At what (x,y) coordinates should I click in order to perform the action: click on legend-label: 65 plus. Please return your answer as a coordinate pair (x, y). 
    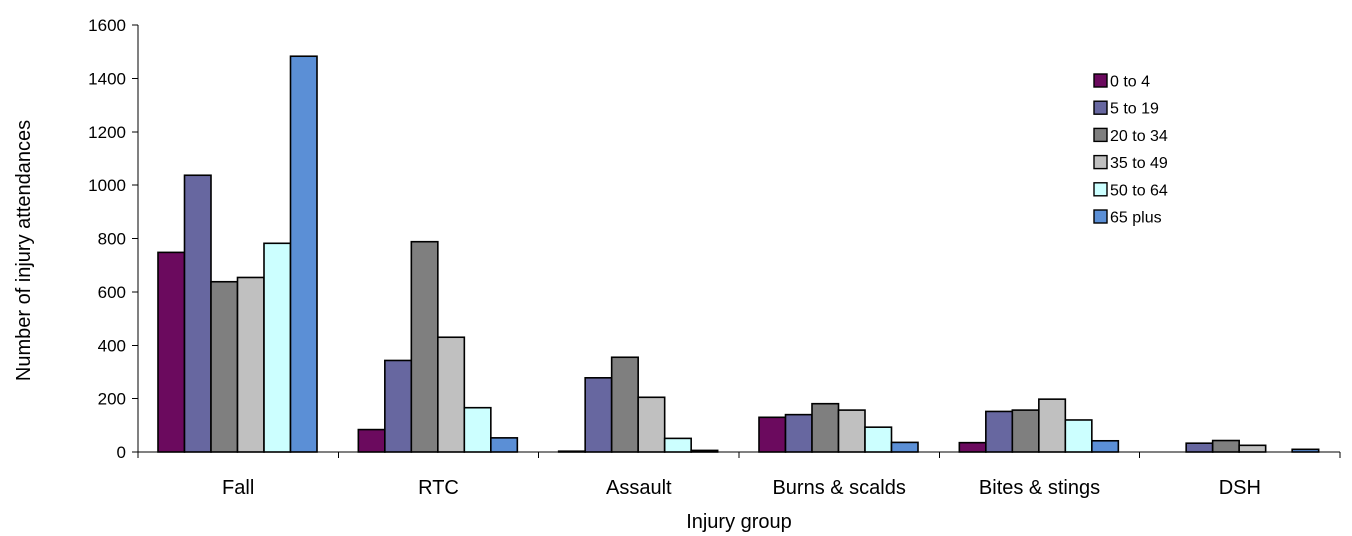
    Looking at the image, I should click on (1136, 218).